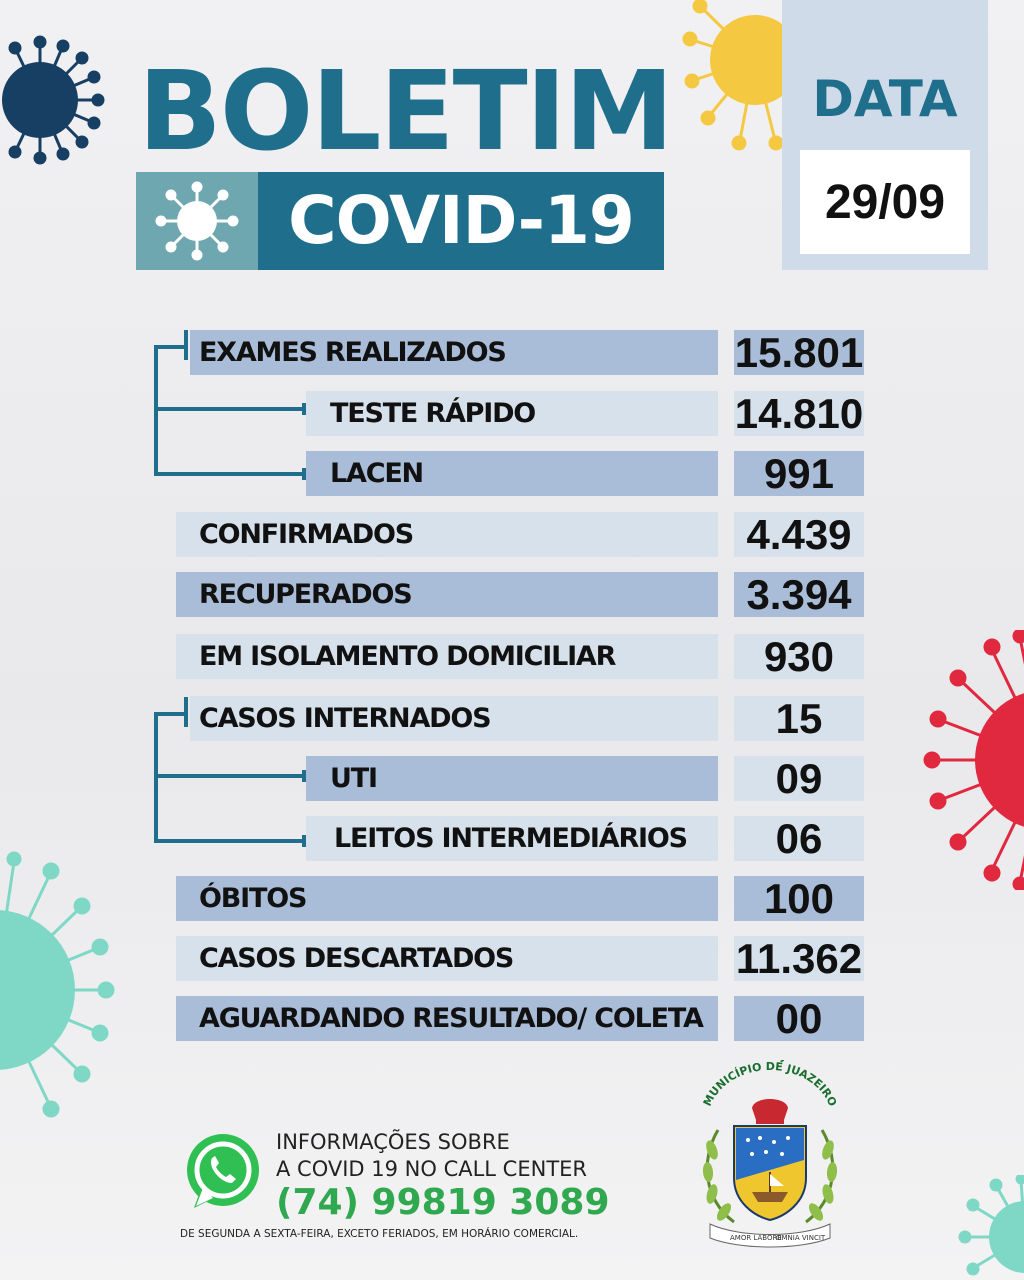 The height and width of the screenshot is (1280, 1024). I want to click on row-label-text: EM ISOLAMENTO DOMICILIAR, so click(407, 656).